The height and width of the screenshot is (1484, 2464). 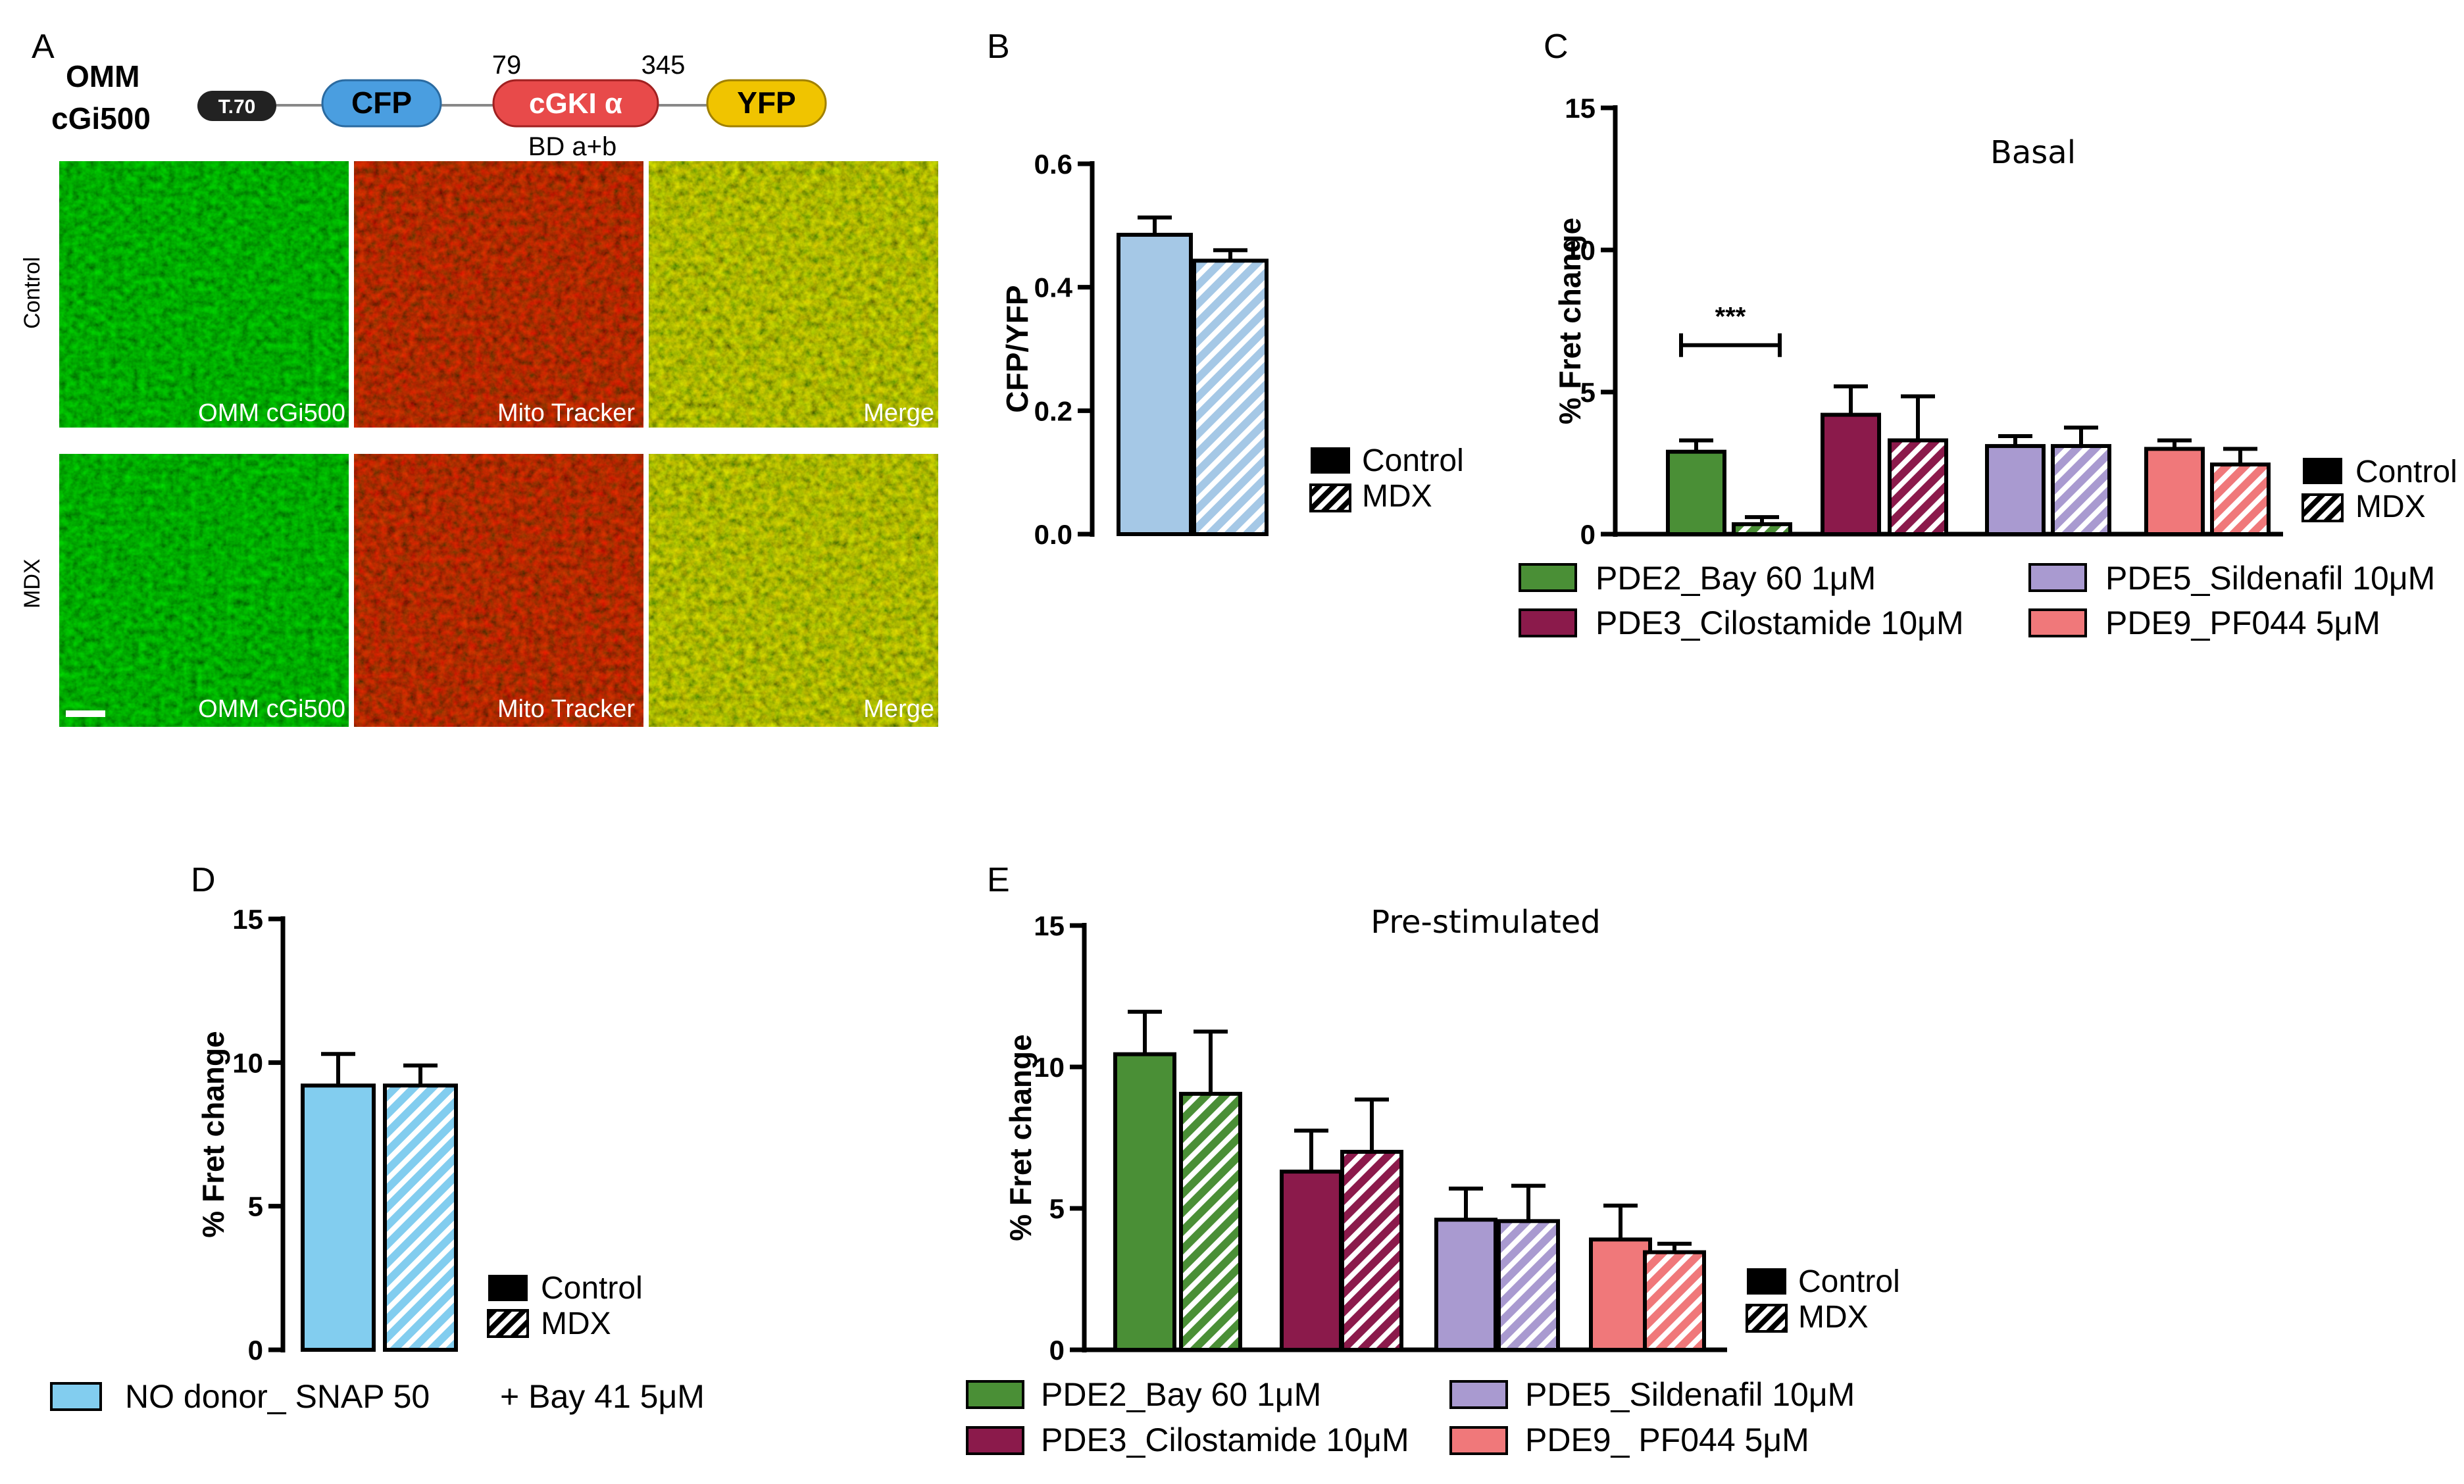 I want to click on label-control-omm: OMM cGi500, so click(x=271, y=413).